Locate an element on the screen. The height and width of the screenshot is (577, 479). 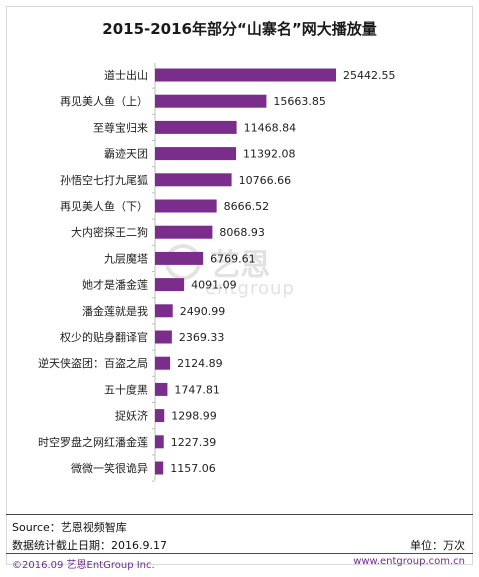
value-label: 8068.93 is located at coordinates (241, 232).